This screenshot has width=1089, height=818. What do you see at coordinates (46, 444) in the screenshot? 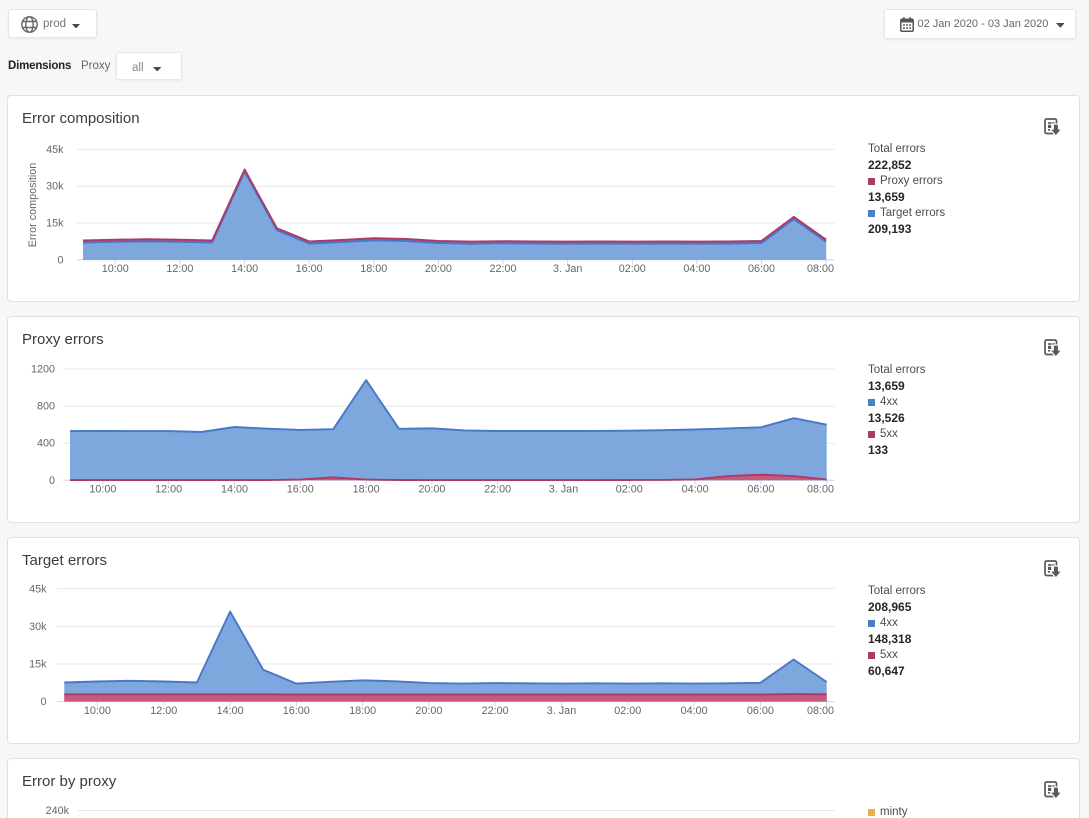
I see `svg-text: 400` at bounding box center [46, 444].